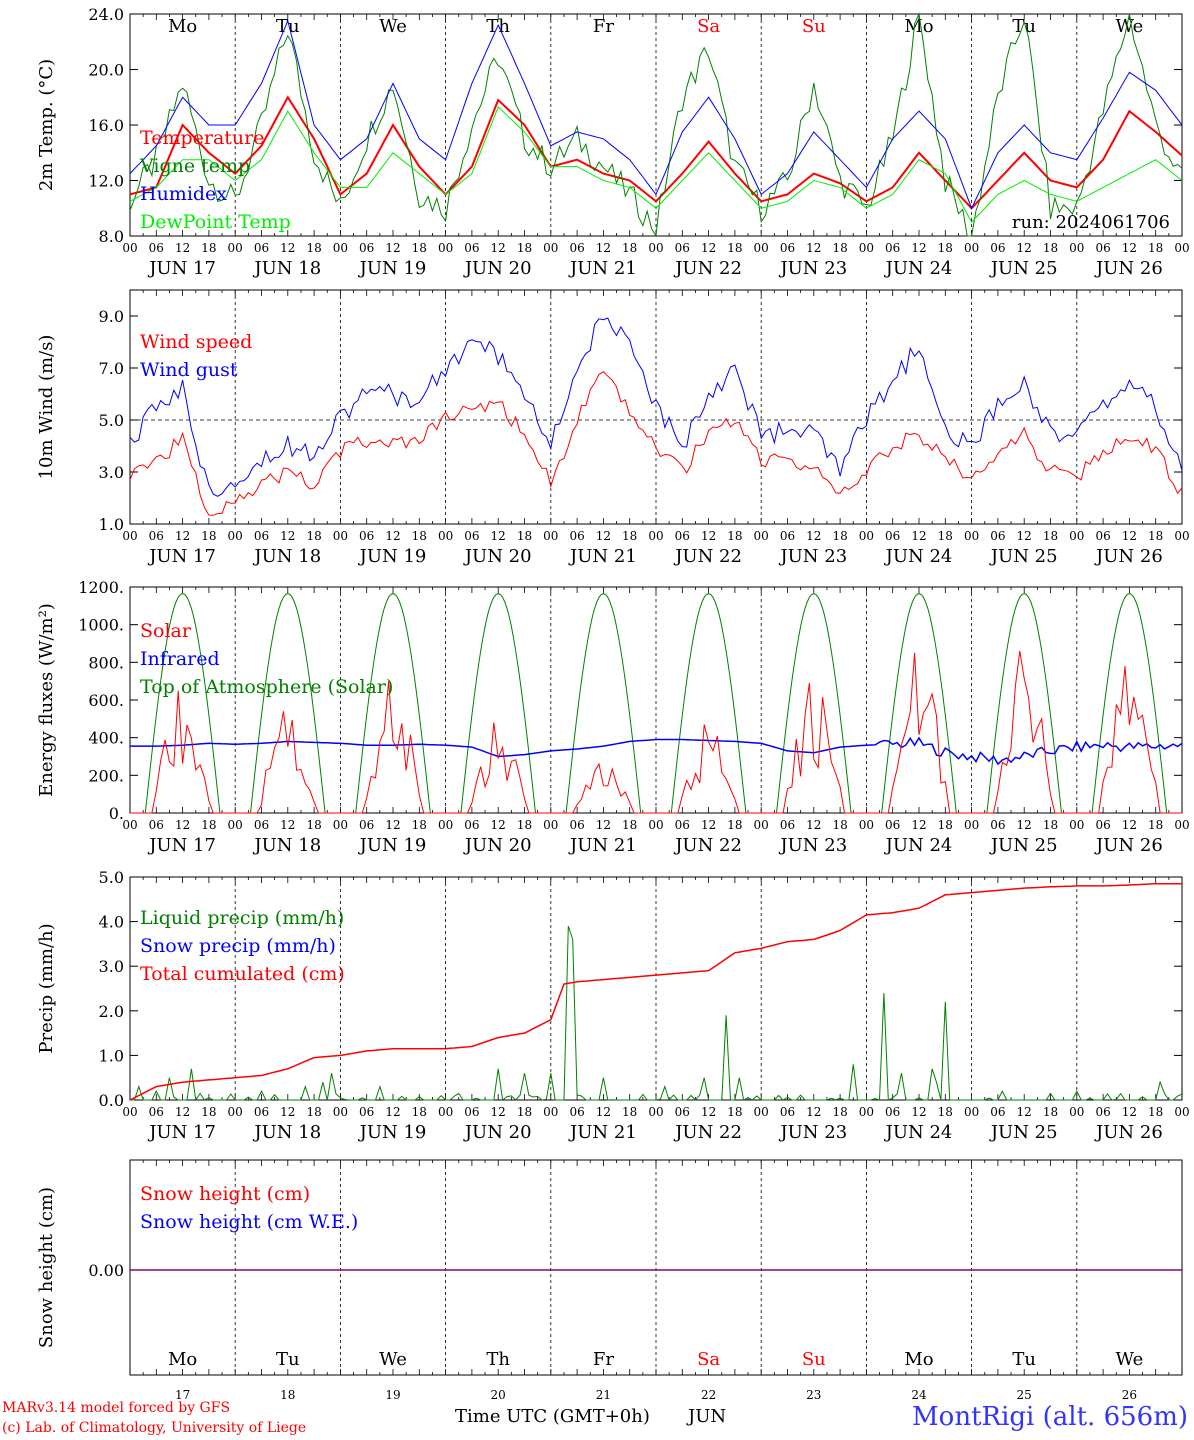 Image resolution: width=1194 pixels, height=1440 pixels. I want to click on date-label: JUN 23, so click(812, 268).